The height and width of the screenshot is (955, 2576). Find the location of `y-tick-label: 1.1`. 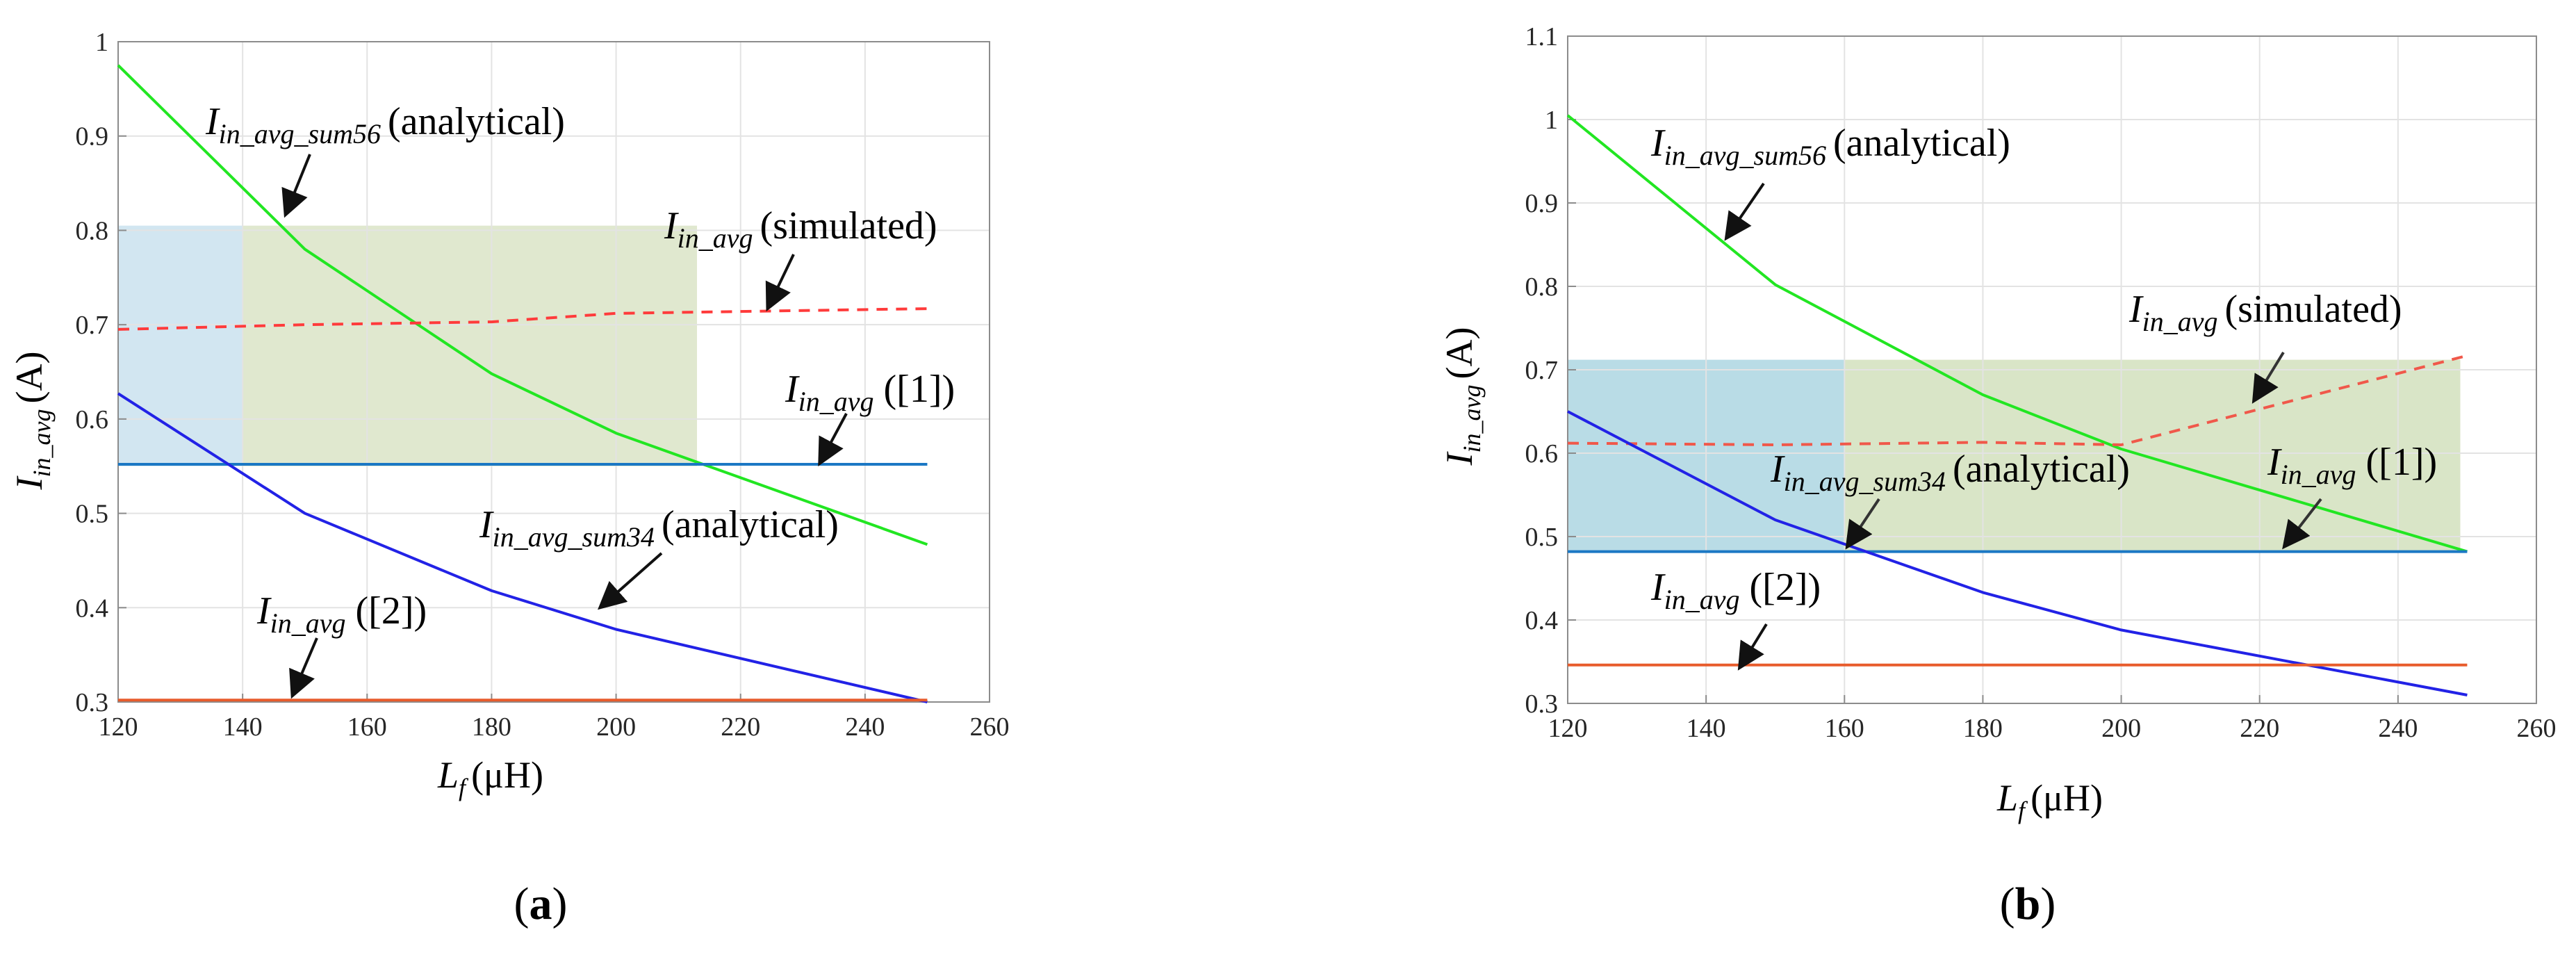

y-tick-label: 1.1 is located at coordinates (1542, 36).